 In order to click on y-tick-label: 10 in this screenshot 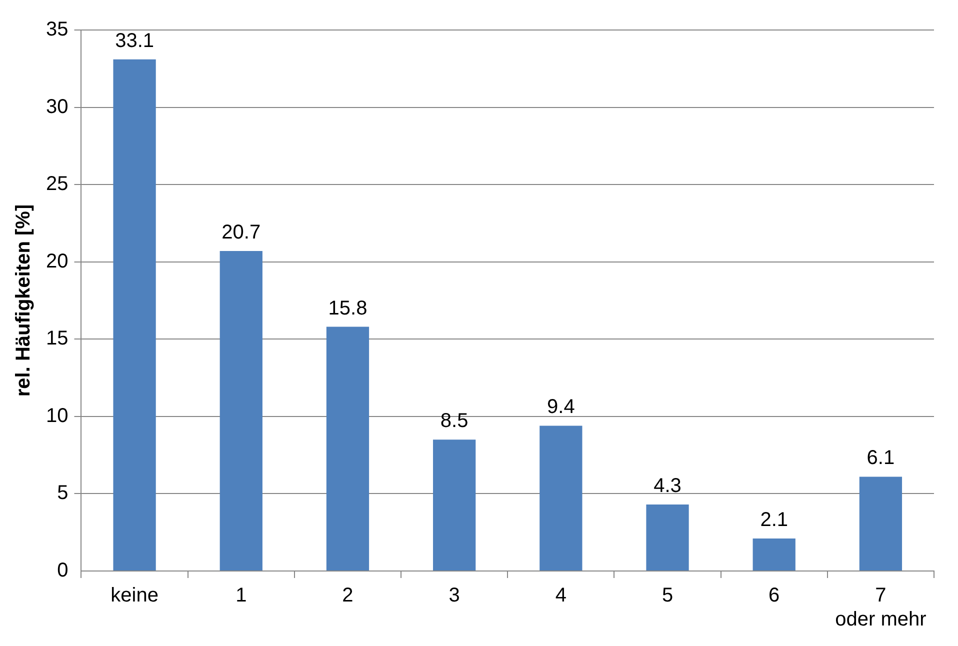, I will do `click(57, 415)`.